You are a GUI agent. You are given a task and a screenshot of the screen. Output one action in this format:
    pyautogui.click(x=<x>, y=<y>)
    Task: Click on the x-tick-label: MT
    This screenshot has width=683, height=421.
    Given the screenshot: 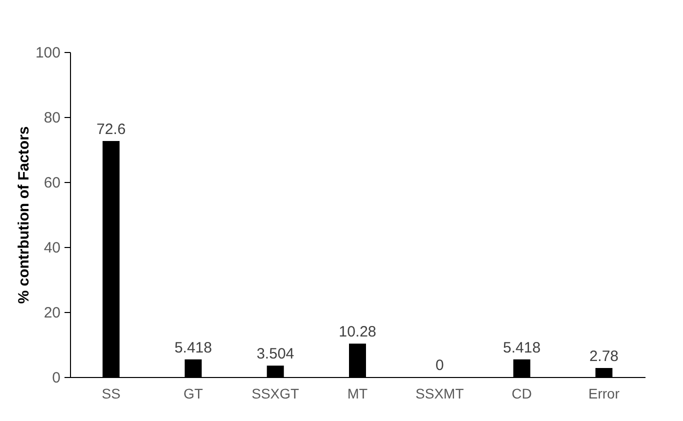 What is the action you would take?
    pyautogui.click(x=357, y=394)
    